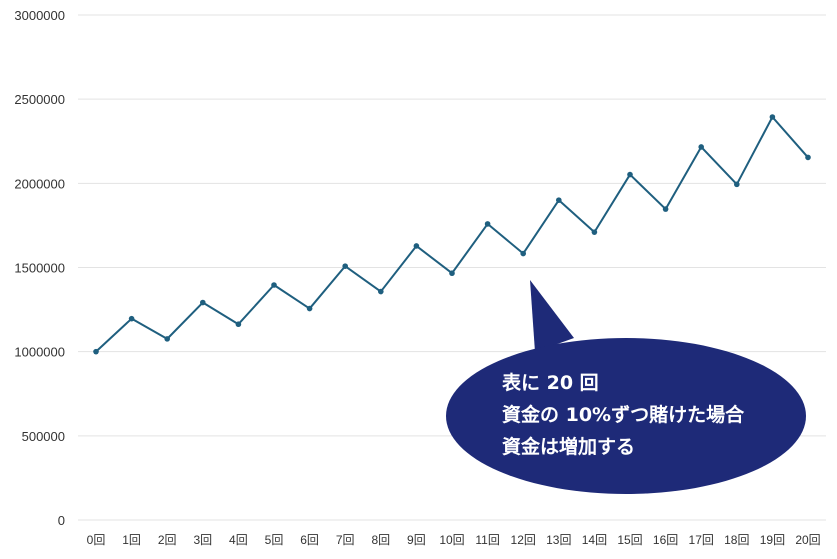 The width and height of the screenshot is (837, 559). I want to click on y-tick-label: 0, so click(61, 520).